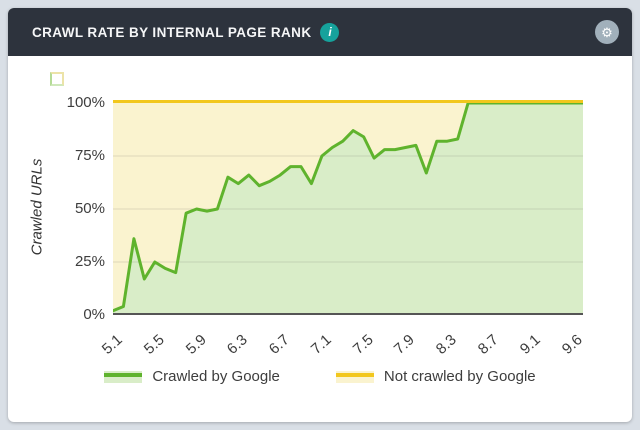  What do you see at coordinates (330, 32) in the screenshot?
I see `info-icon: i` at bounding box center [330, 32].